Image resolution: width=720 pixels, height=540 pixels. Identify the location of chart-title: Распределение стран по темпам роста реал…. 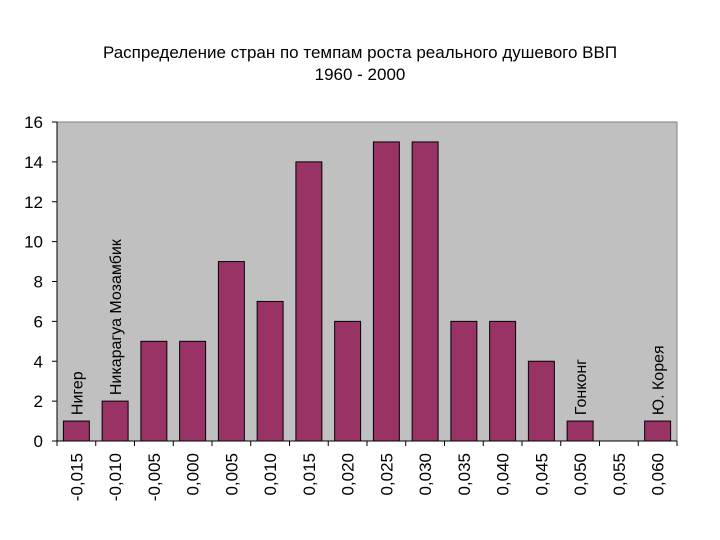
(360, 64).